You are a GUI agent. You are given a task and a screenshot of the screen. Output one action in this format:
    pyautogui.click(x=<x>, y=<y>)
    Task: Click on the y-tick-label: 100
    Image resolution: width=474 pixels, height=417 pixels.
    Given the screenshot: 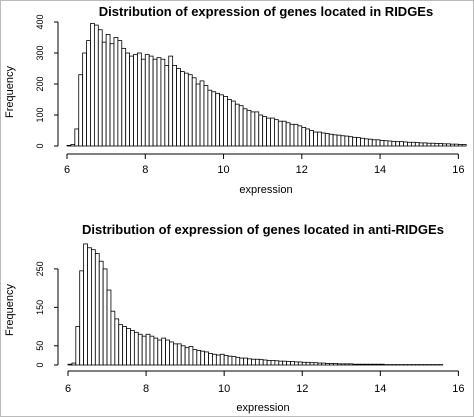 What is the action you would take?
    pyautogui.click(x=40, y=114)
    